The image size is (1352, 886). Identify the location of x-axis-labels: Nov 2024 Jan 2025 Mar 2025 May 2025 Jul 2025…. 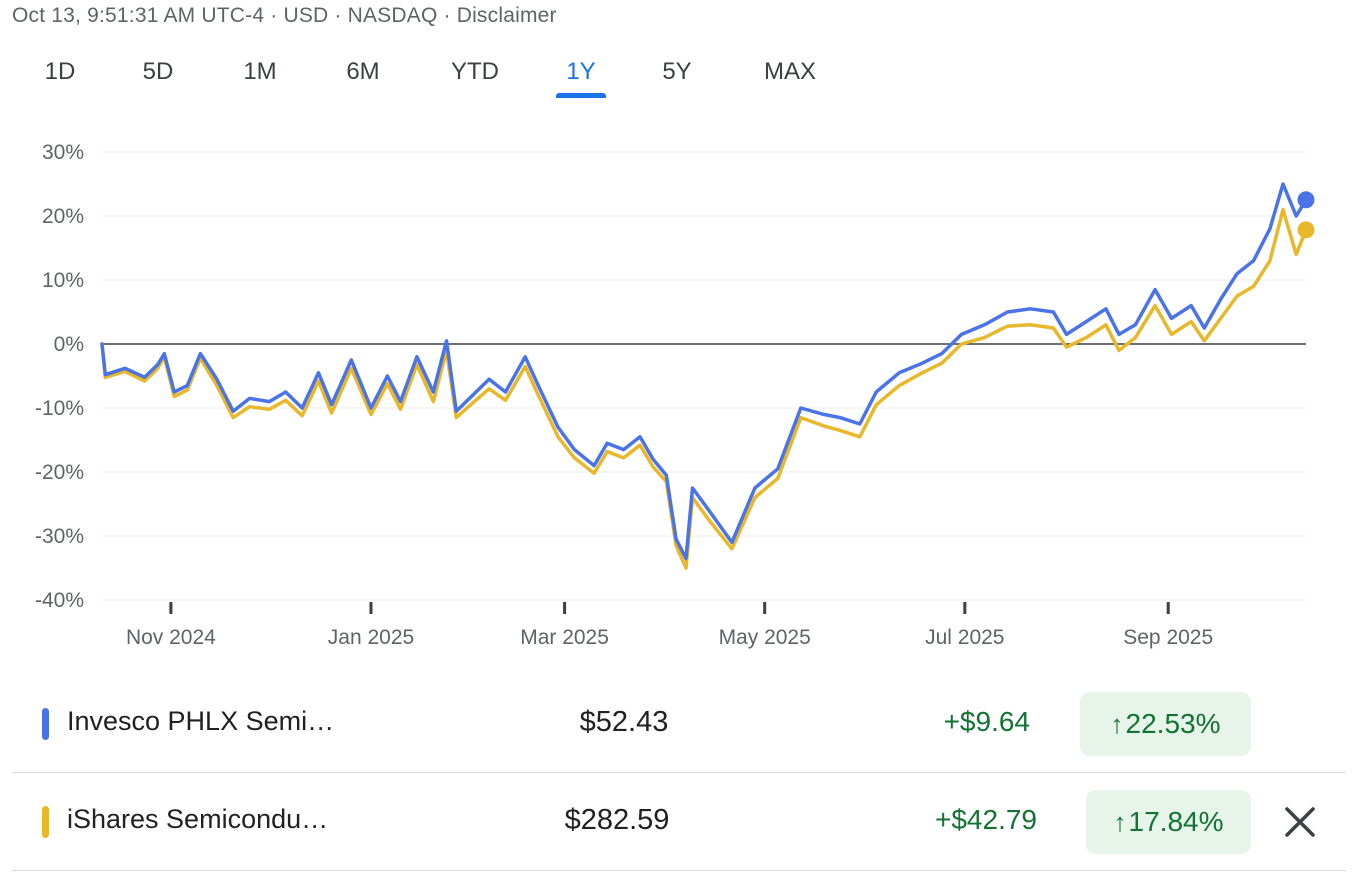
(669, 625).